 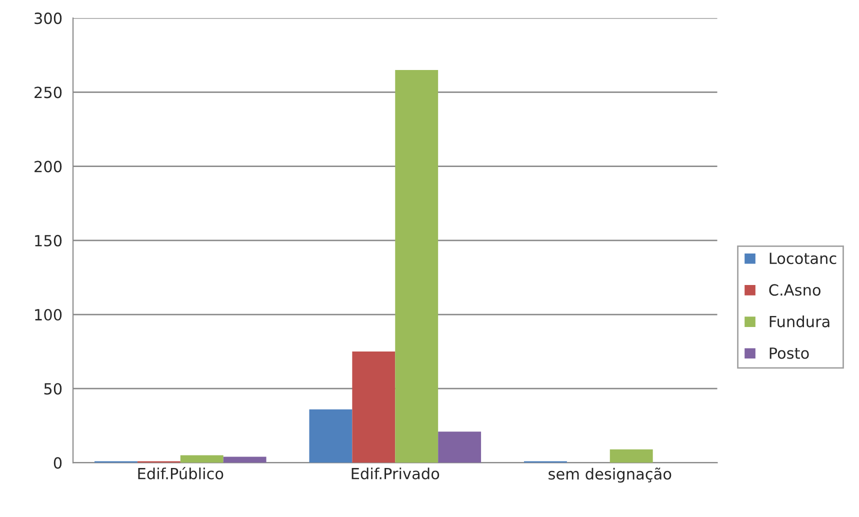 What do you see at coordinates (48, 240) in the screenshot?
I see `y-tick-label: 150` at bounding box center [48, 240].